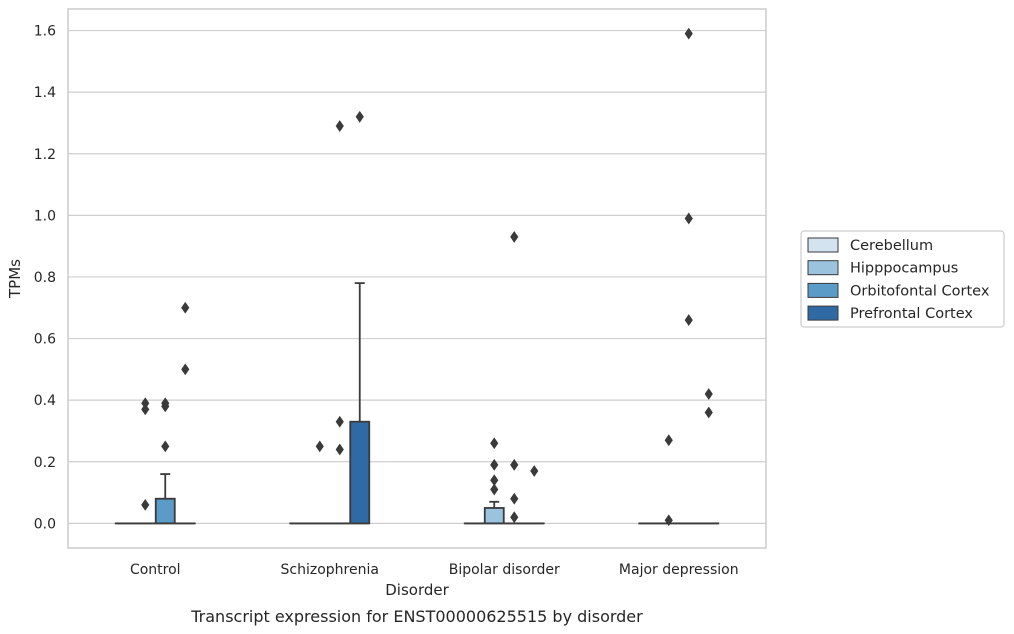  I want to click on legend-item: Orbitofontal Cortex, so click(898, 290).